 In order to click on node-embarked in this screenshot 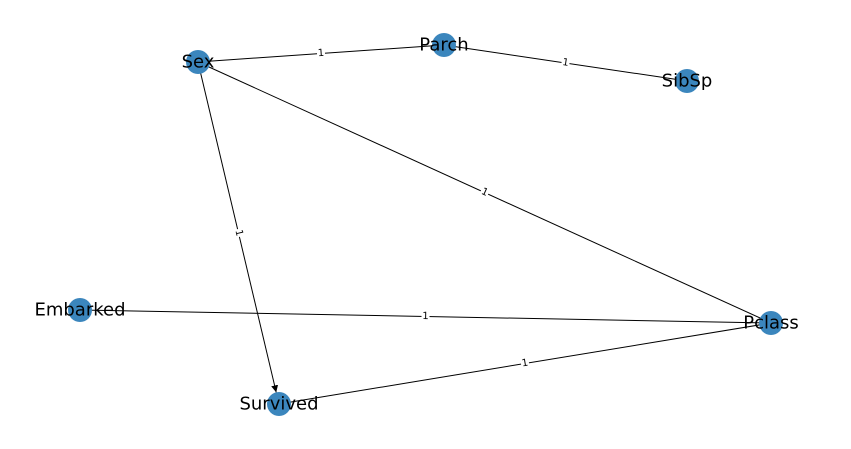, I will do `click(80, 310)`.